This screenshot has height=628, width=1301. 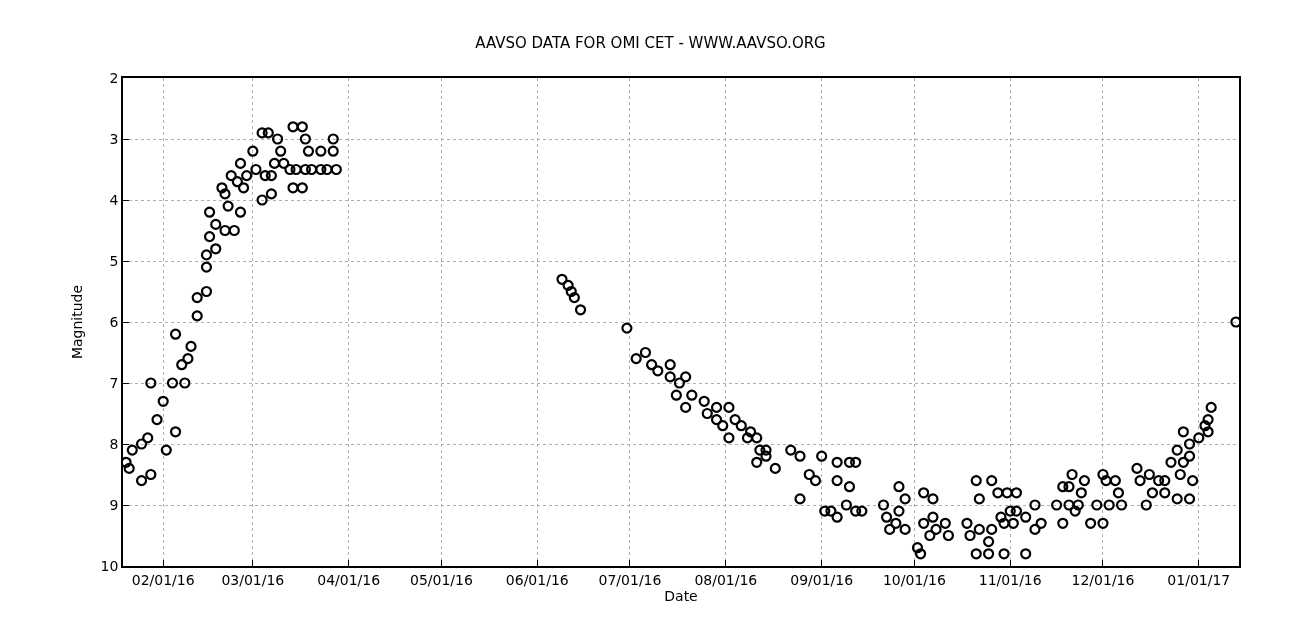 What do you see at coordinates (630, 579) in the screenshot?
I see `x-tick-label: 07/01/16` at bounding box center [630, 579].